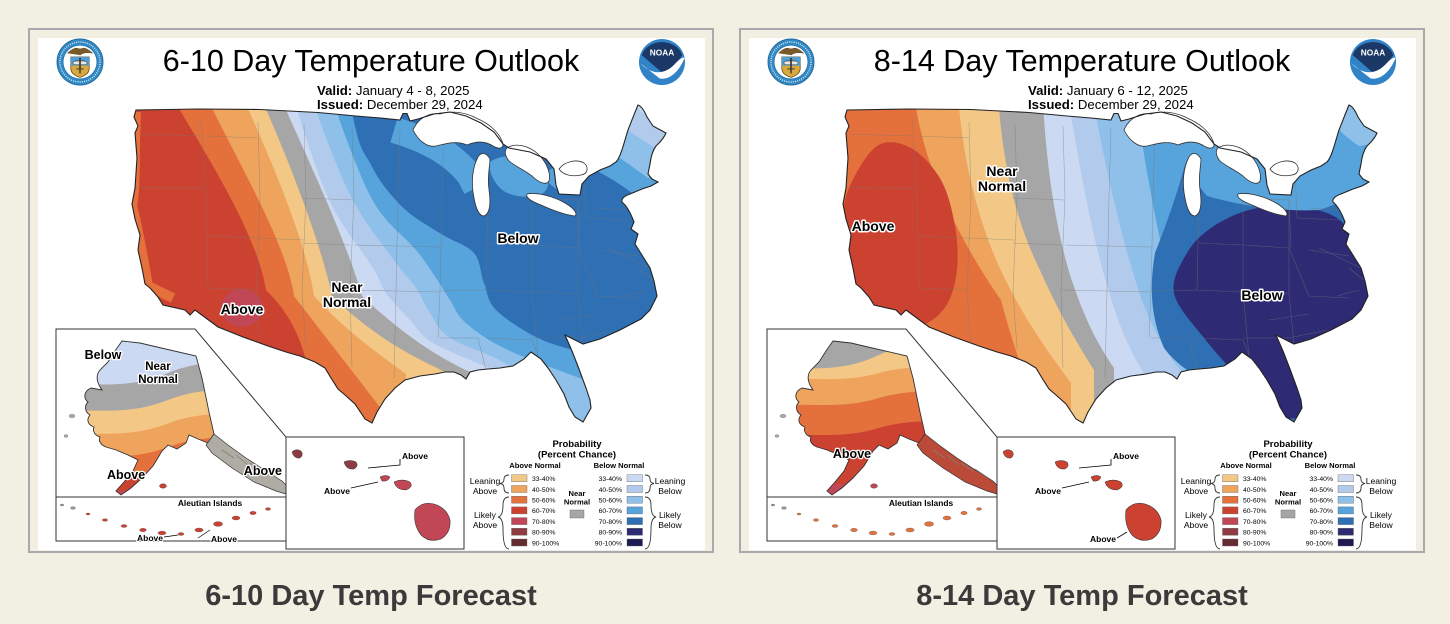 The image size is (1450, 624). Describe the element at coordinates (1108, 90) in the screenshot. I see `svg-text: Valid: January 6 - 12, 2025` at that location.